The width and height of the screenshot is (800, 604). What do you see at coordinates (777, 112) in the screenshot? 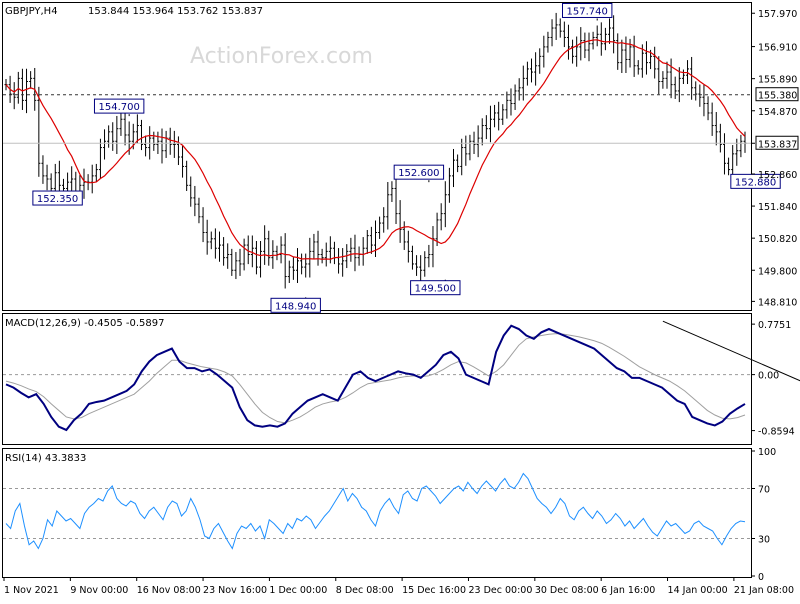
I see `axis-tick-label: 154.870` at bounding box center [777, 112].